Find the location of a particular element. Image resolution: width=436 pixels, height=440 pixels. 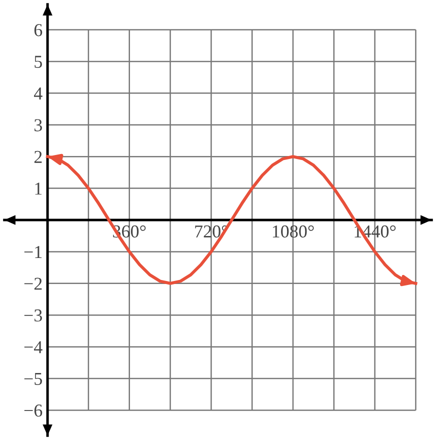

y-tick-label: −5 is located at coordinates (33, 378).